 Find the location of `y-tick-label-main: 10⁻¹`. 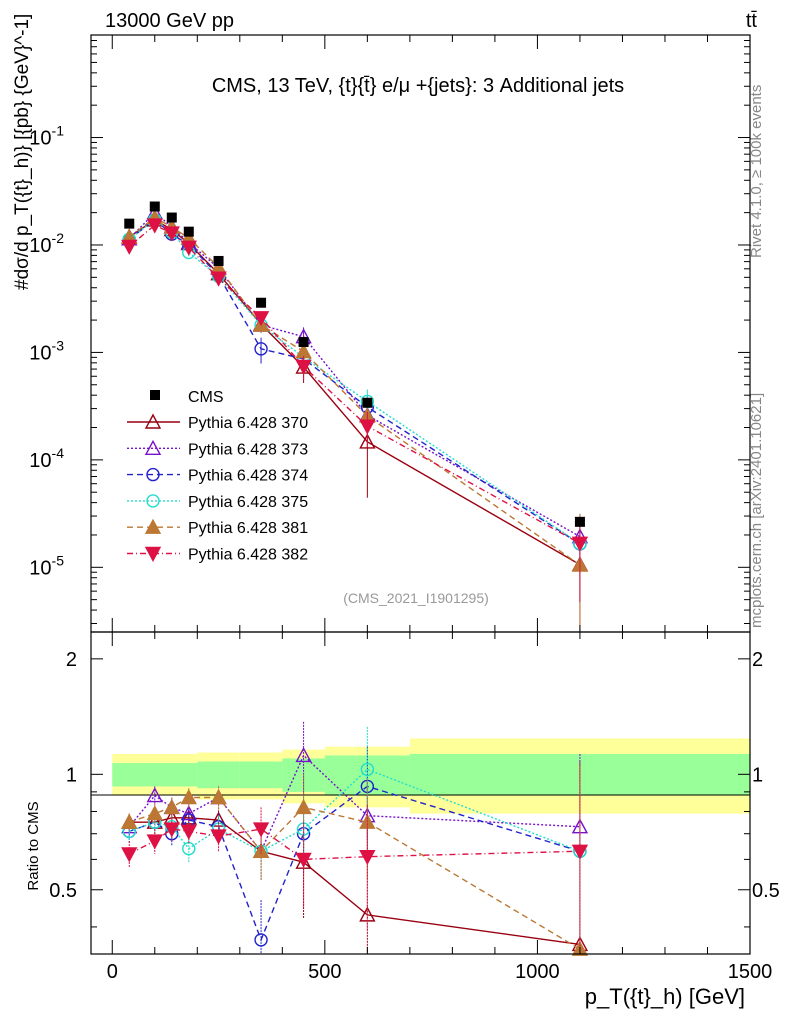

y-tick-label-main: 10⁻¹ is located at coordinates (46, 136).